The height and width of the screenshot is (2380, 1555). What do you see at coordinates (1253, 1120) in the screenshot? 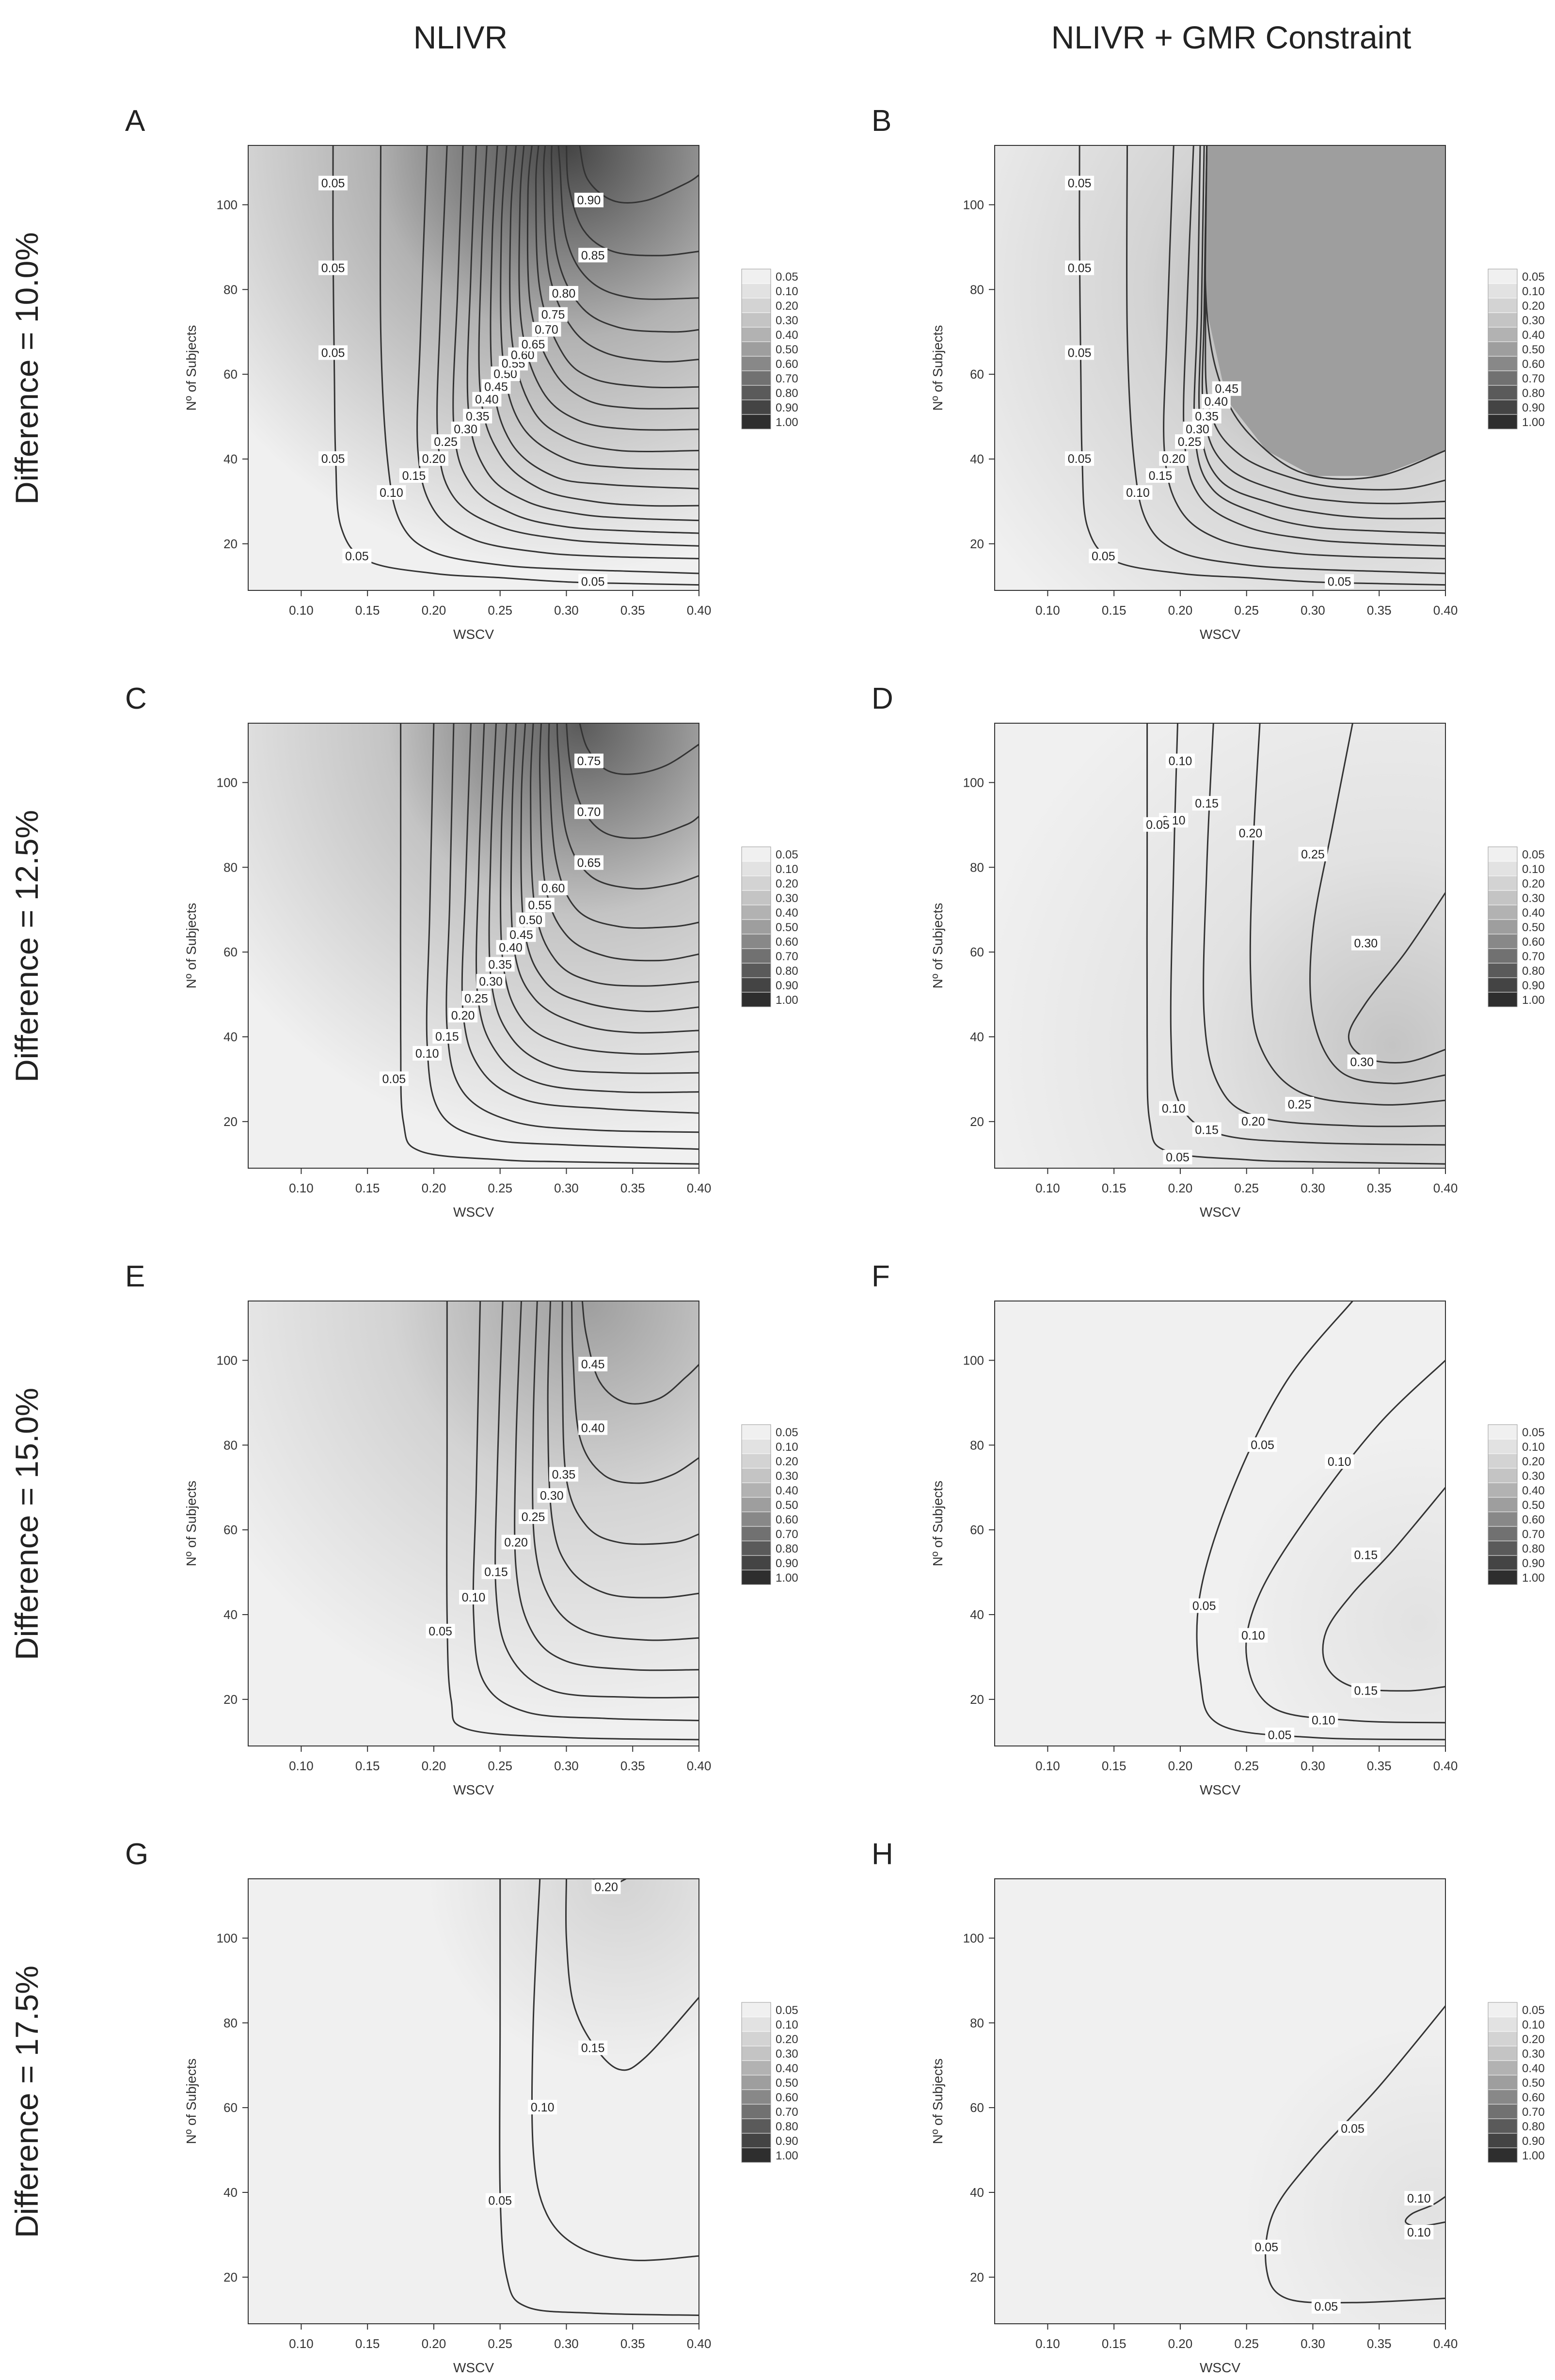
I see `contour-label: 0.20` at bounding box center [1253, 1120].